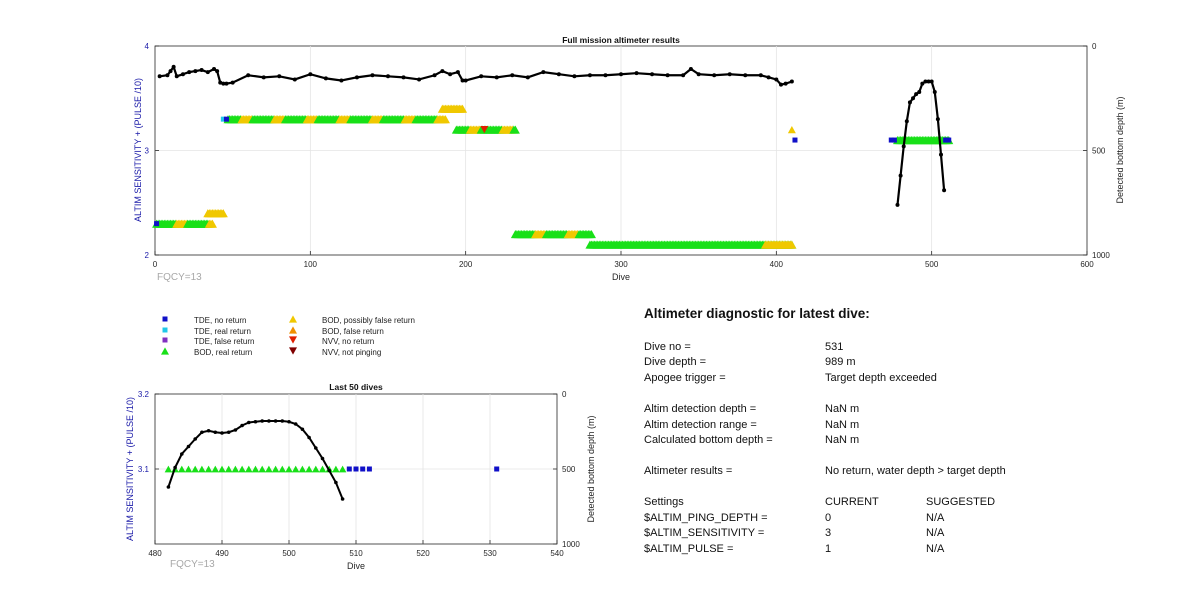 This screenshot has width=1200, height=611. Describe the element at coordinates (311, 264) in the screenshot. I see `x-tick-label: 100` at that location.